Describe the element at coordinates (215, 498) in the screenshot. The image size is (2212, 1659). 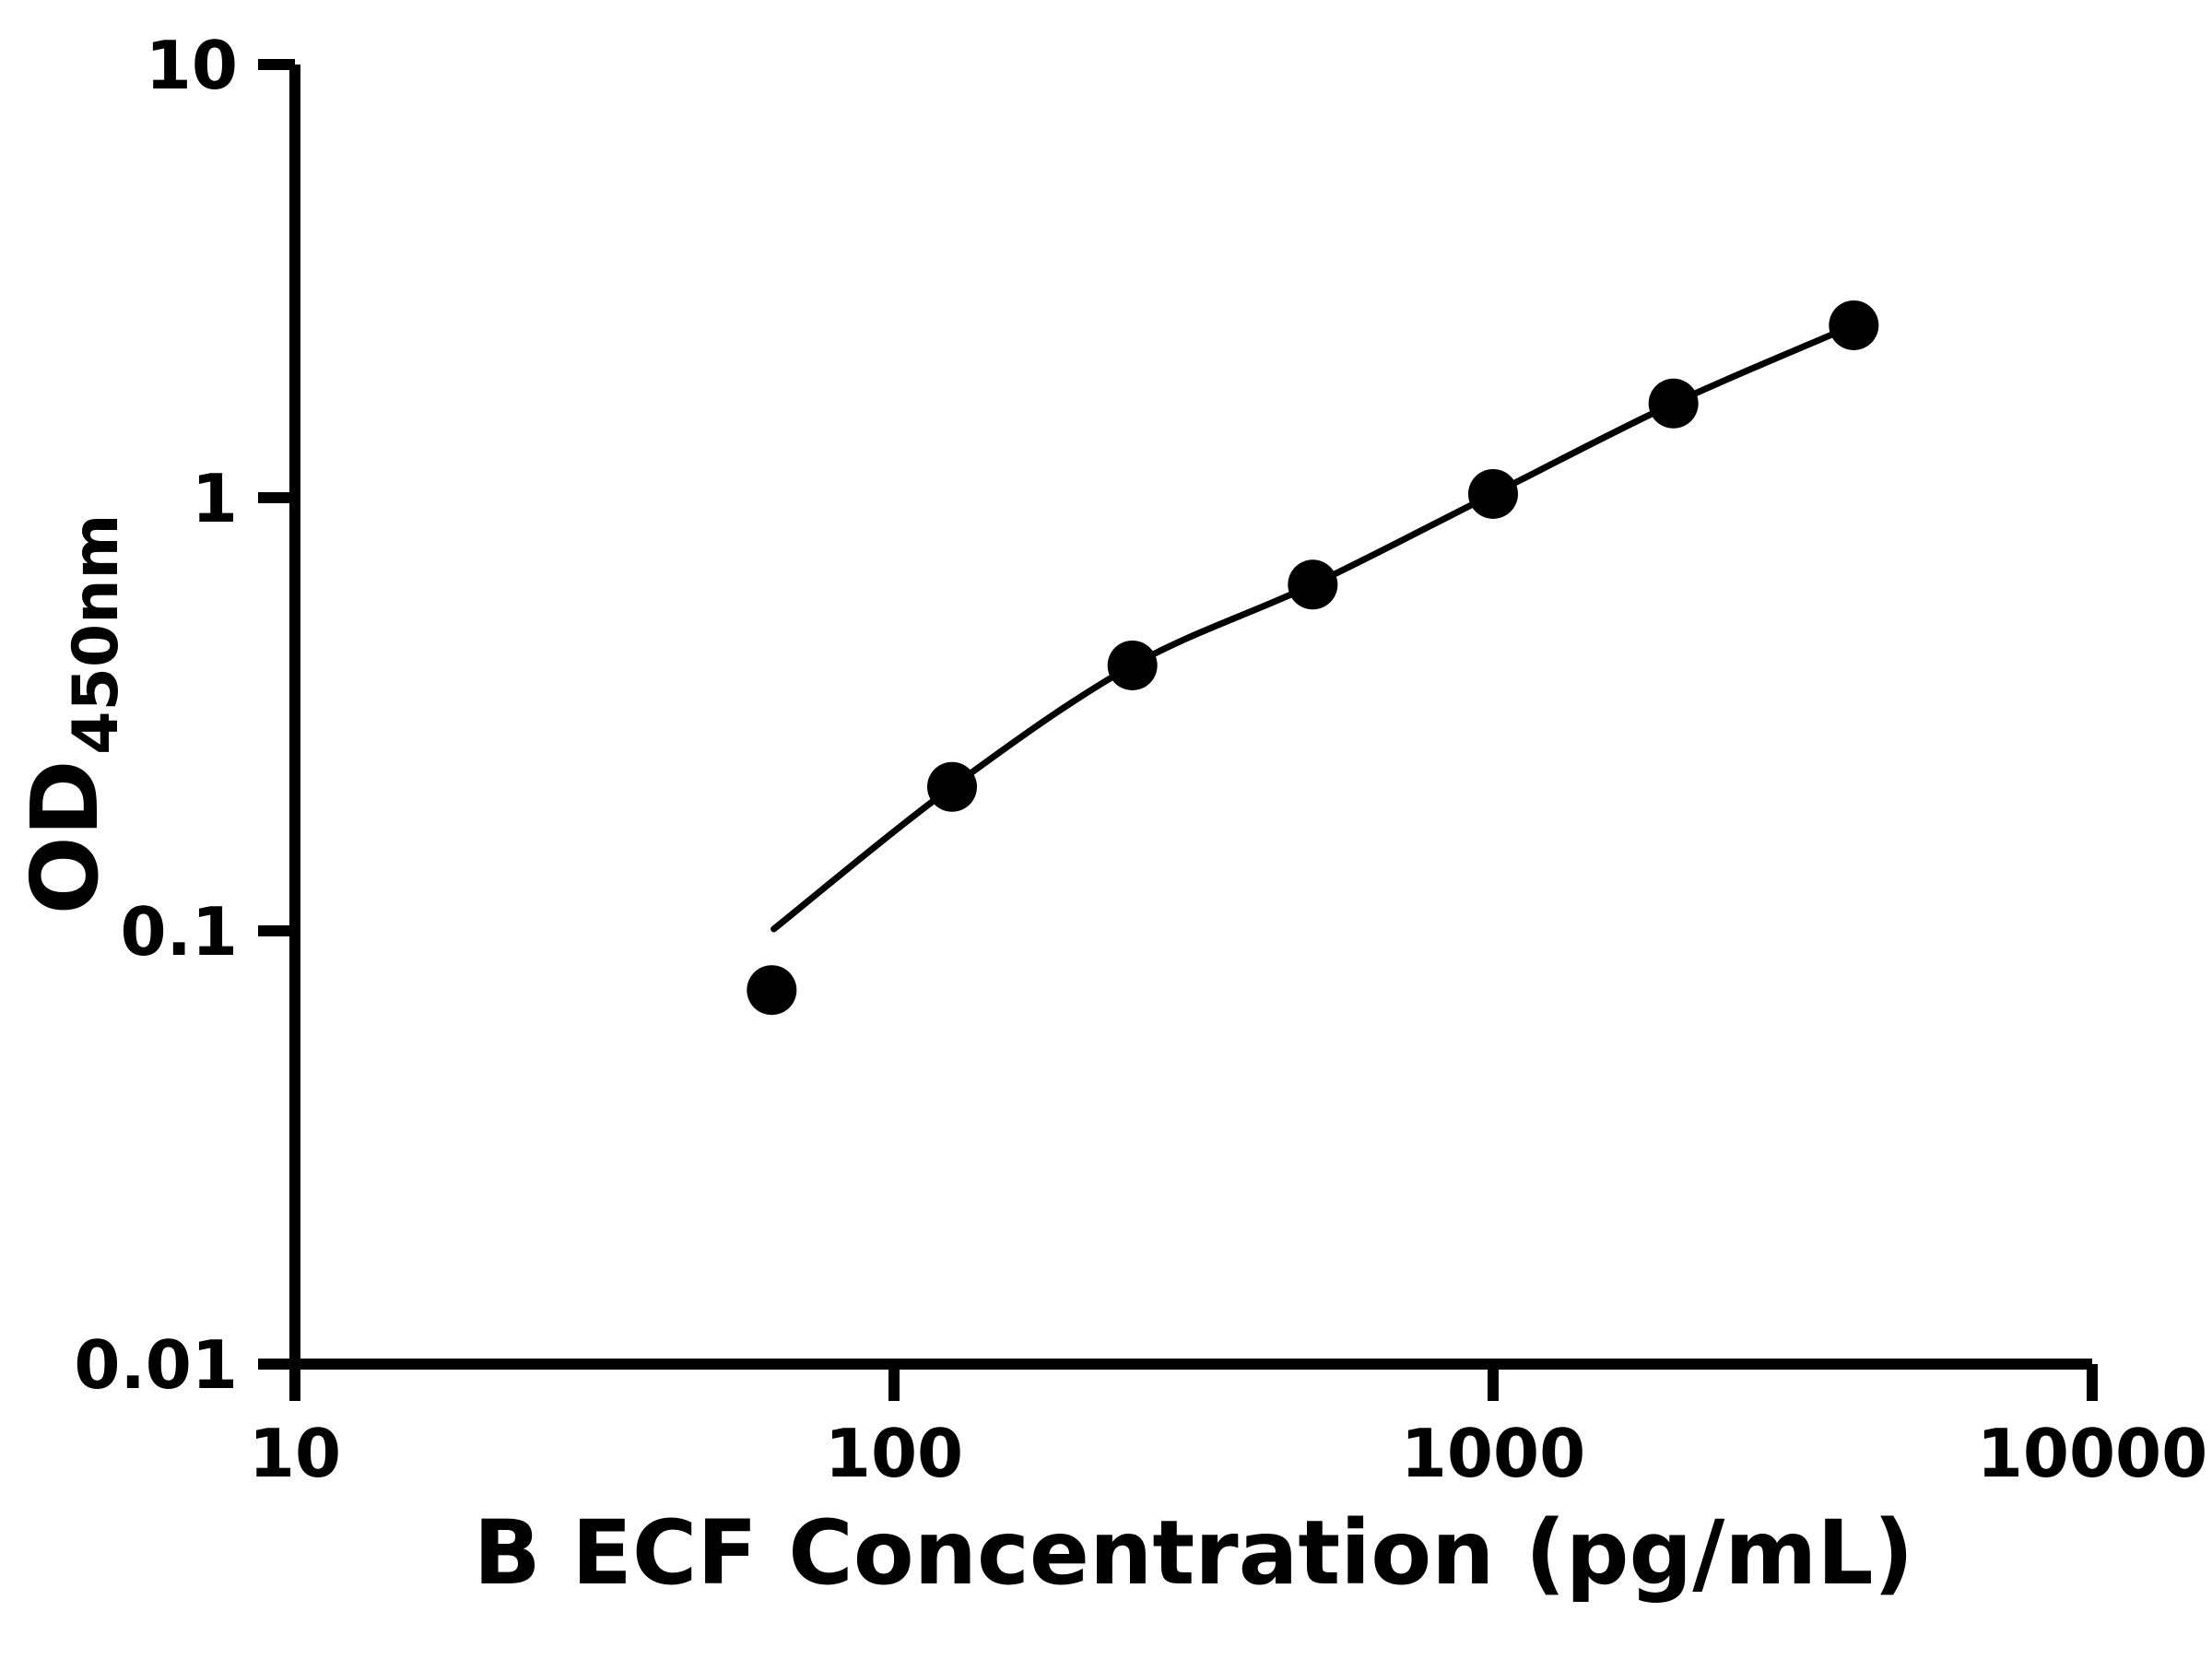
I see `y-tick-label: 1` at that location.